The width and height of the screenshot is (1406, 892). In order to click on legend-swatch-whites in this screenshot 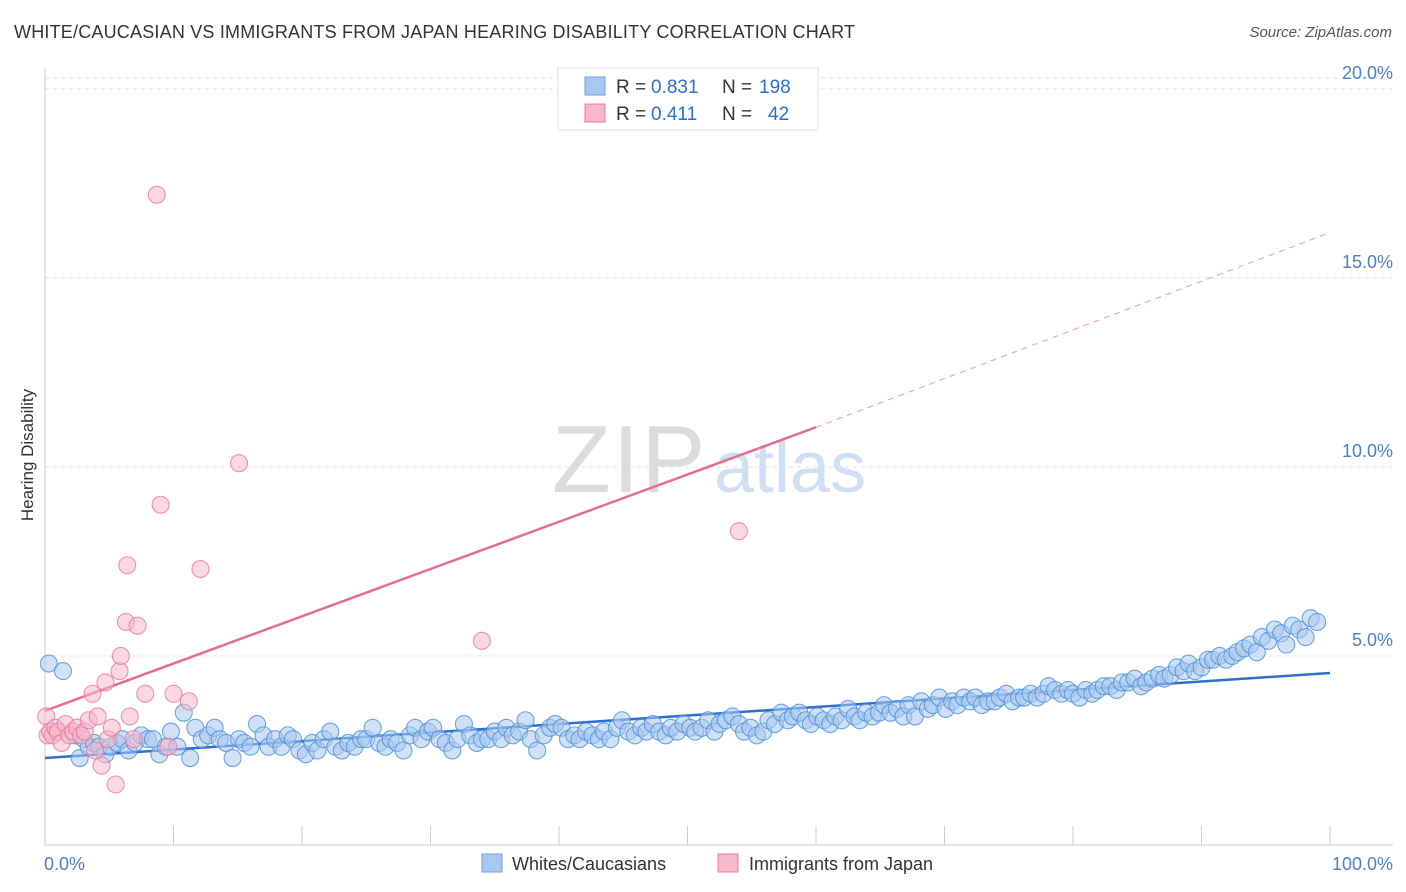, I will do `click(595, 86)`.